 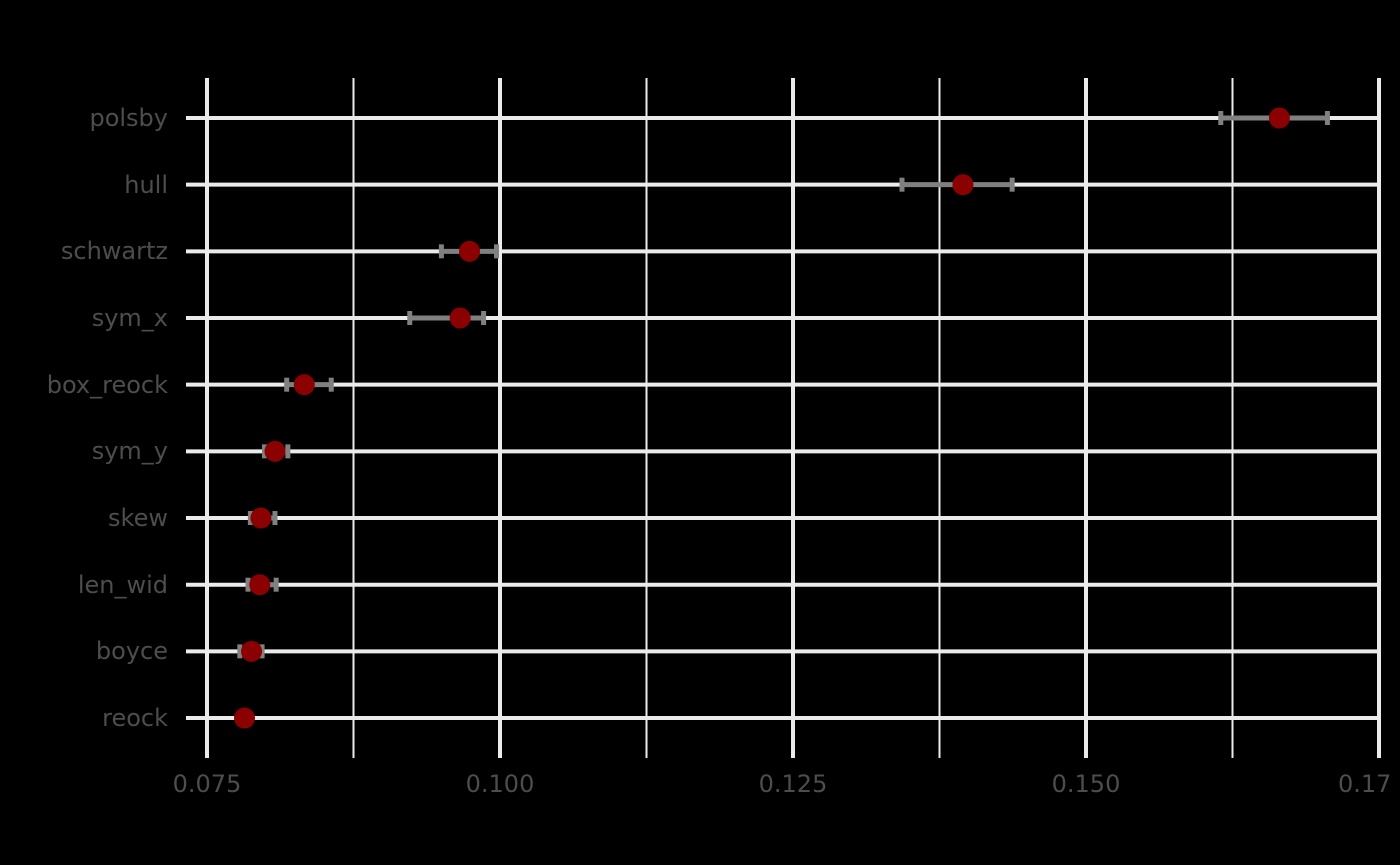 I want to click on data-point-sym_y, so click(x=275, y=451).